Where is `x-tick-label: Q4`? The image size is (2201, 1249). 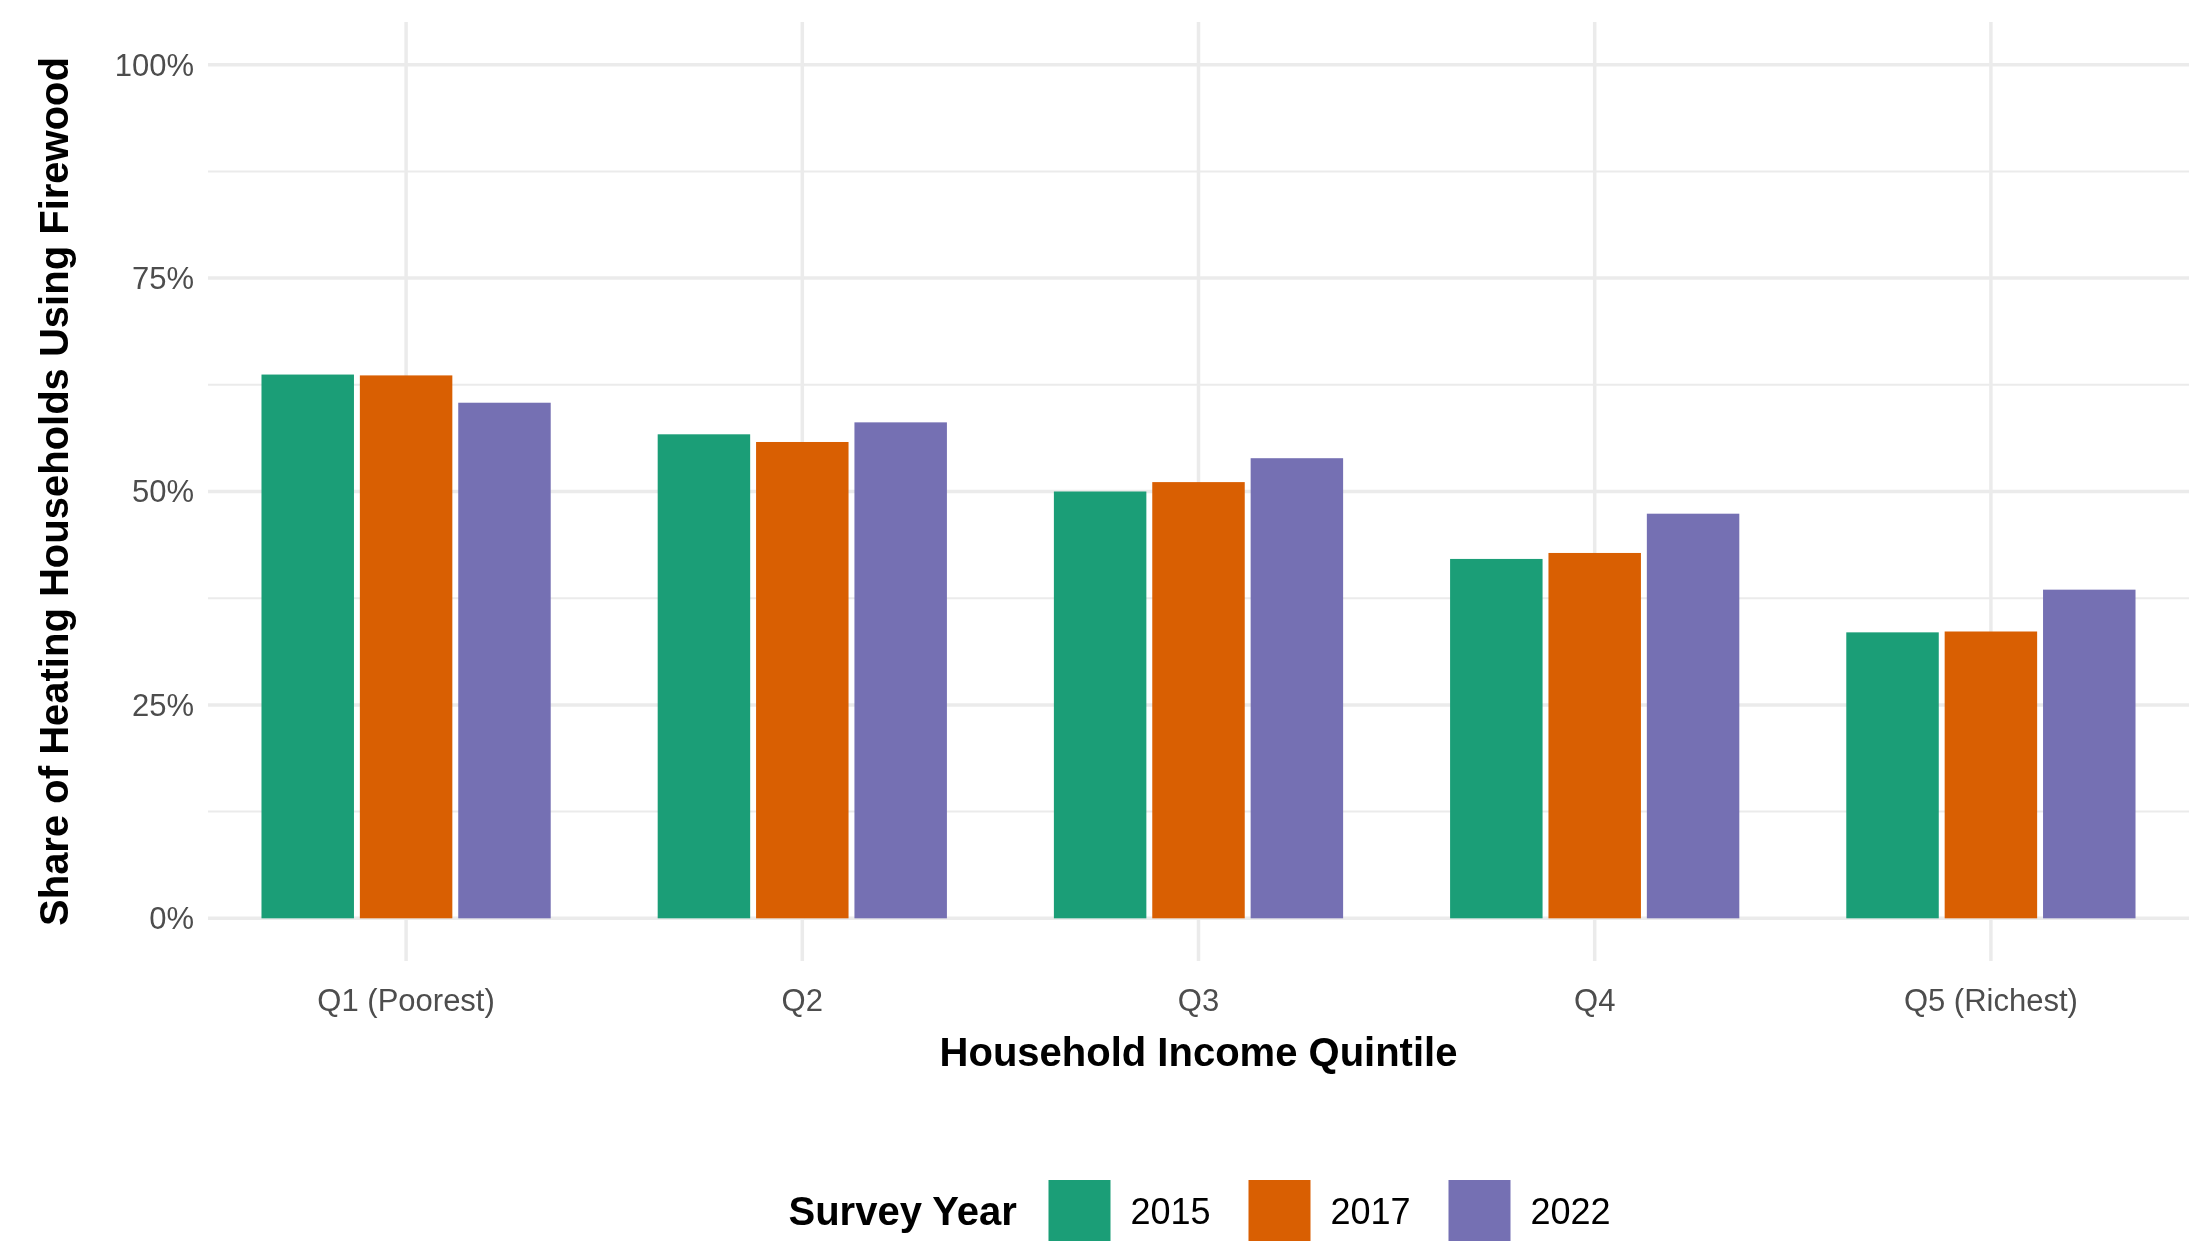
x-tick-label: Q4 is located at coordinates (1595, 1000).